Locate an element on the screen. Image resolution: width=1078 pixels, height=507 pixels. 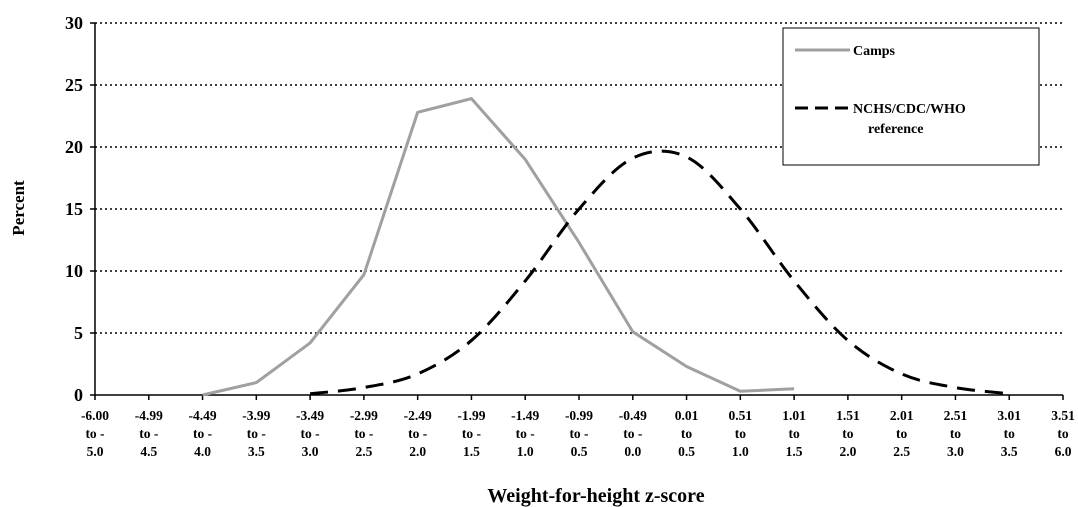
x-tick-label-line: 6.0 is located at coordinates (1063, 451).